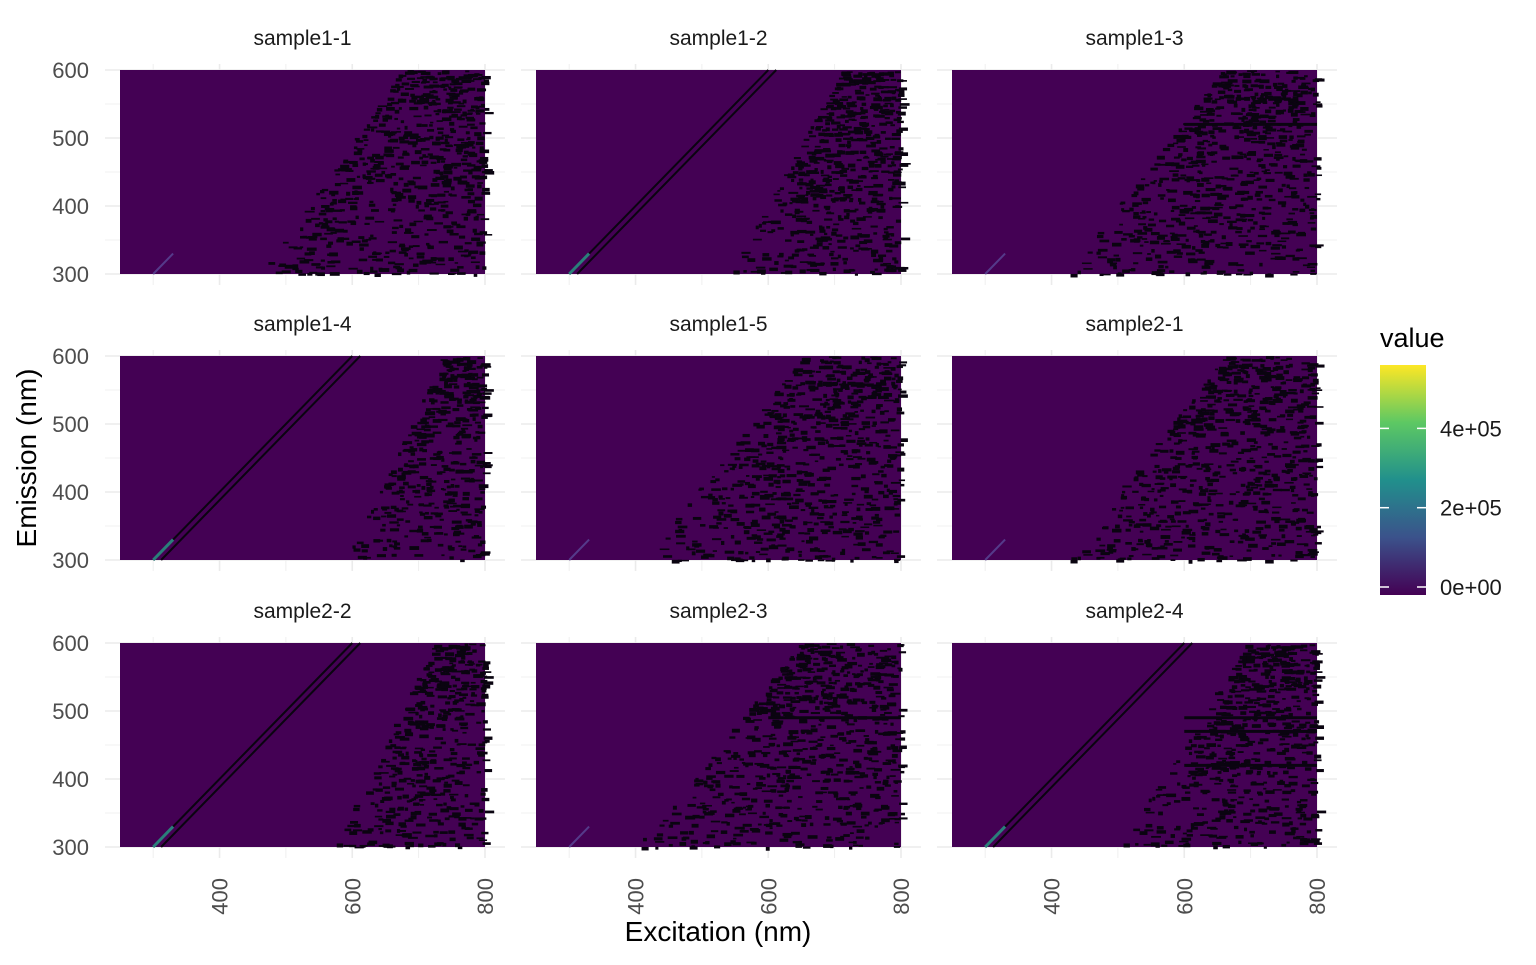 This screenshot has height=965, width=1536. Describe the element at coordinates (718, 324) in the screenshot. I see `facet-title: sample1-5` at that location.